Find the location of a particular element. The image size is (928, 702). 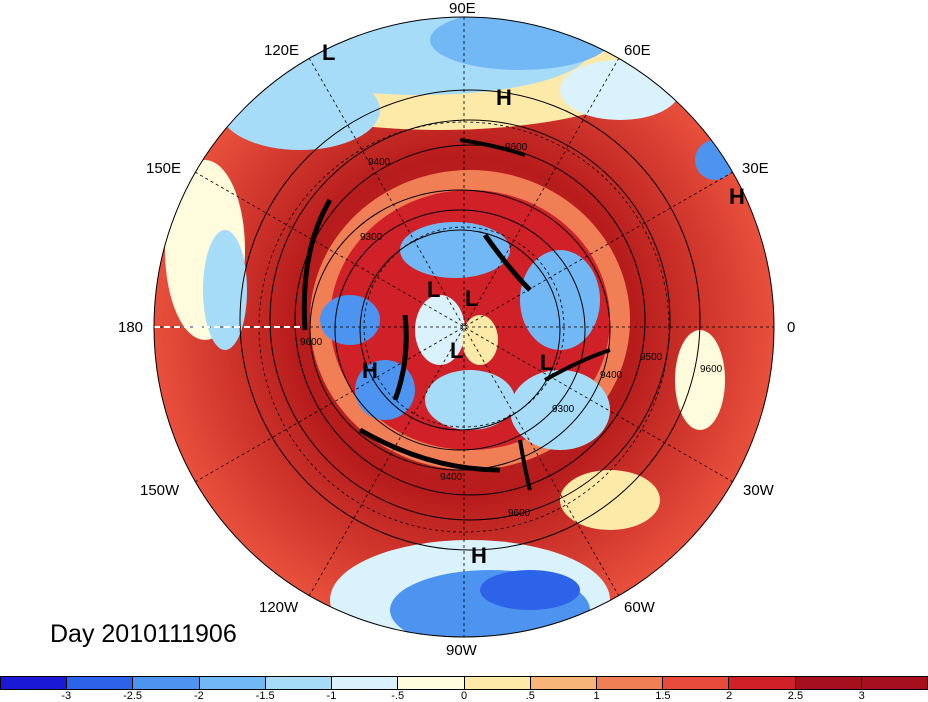

colorbar-tick-label: -1.5 is located at coordinates (265, 696).